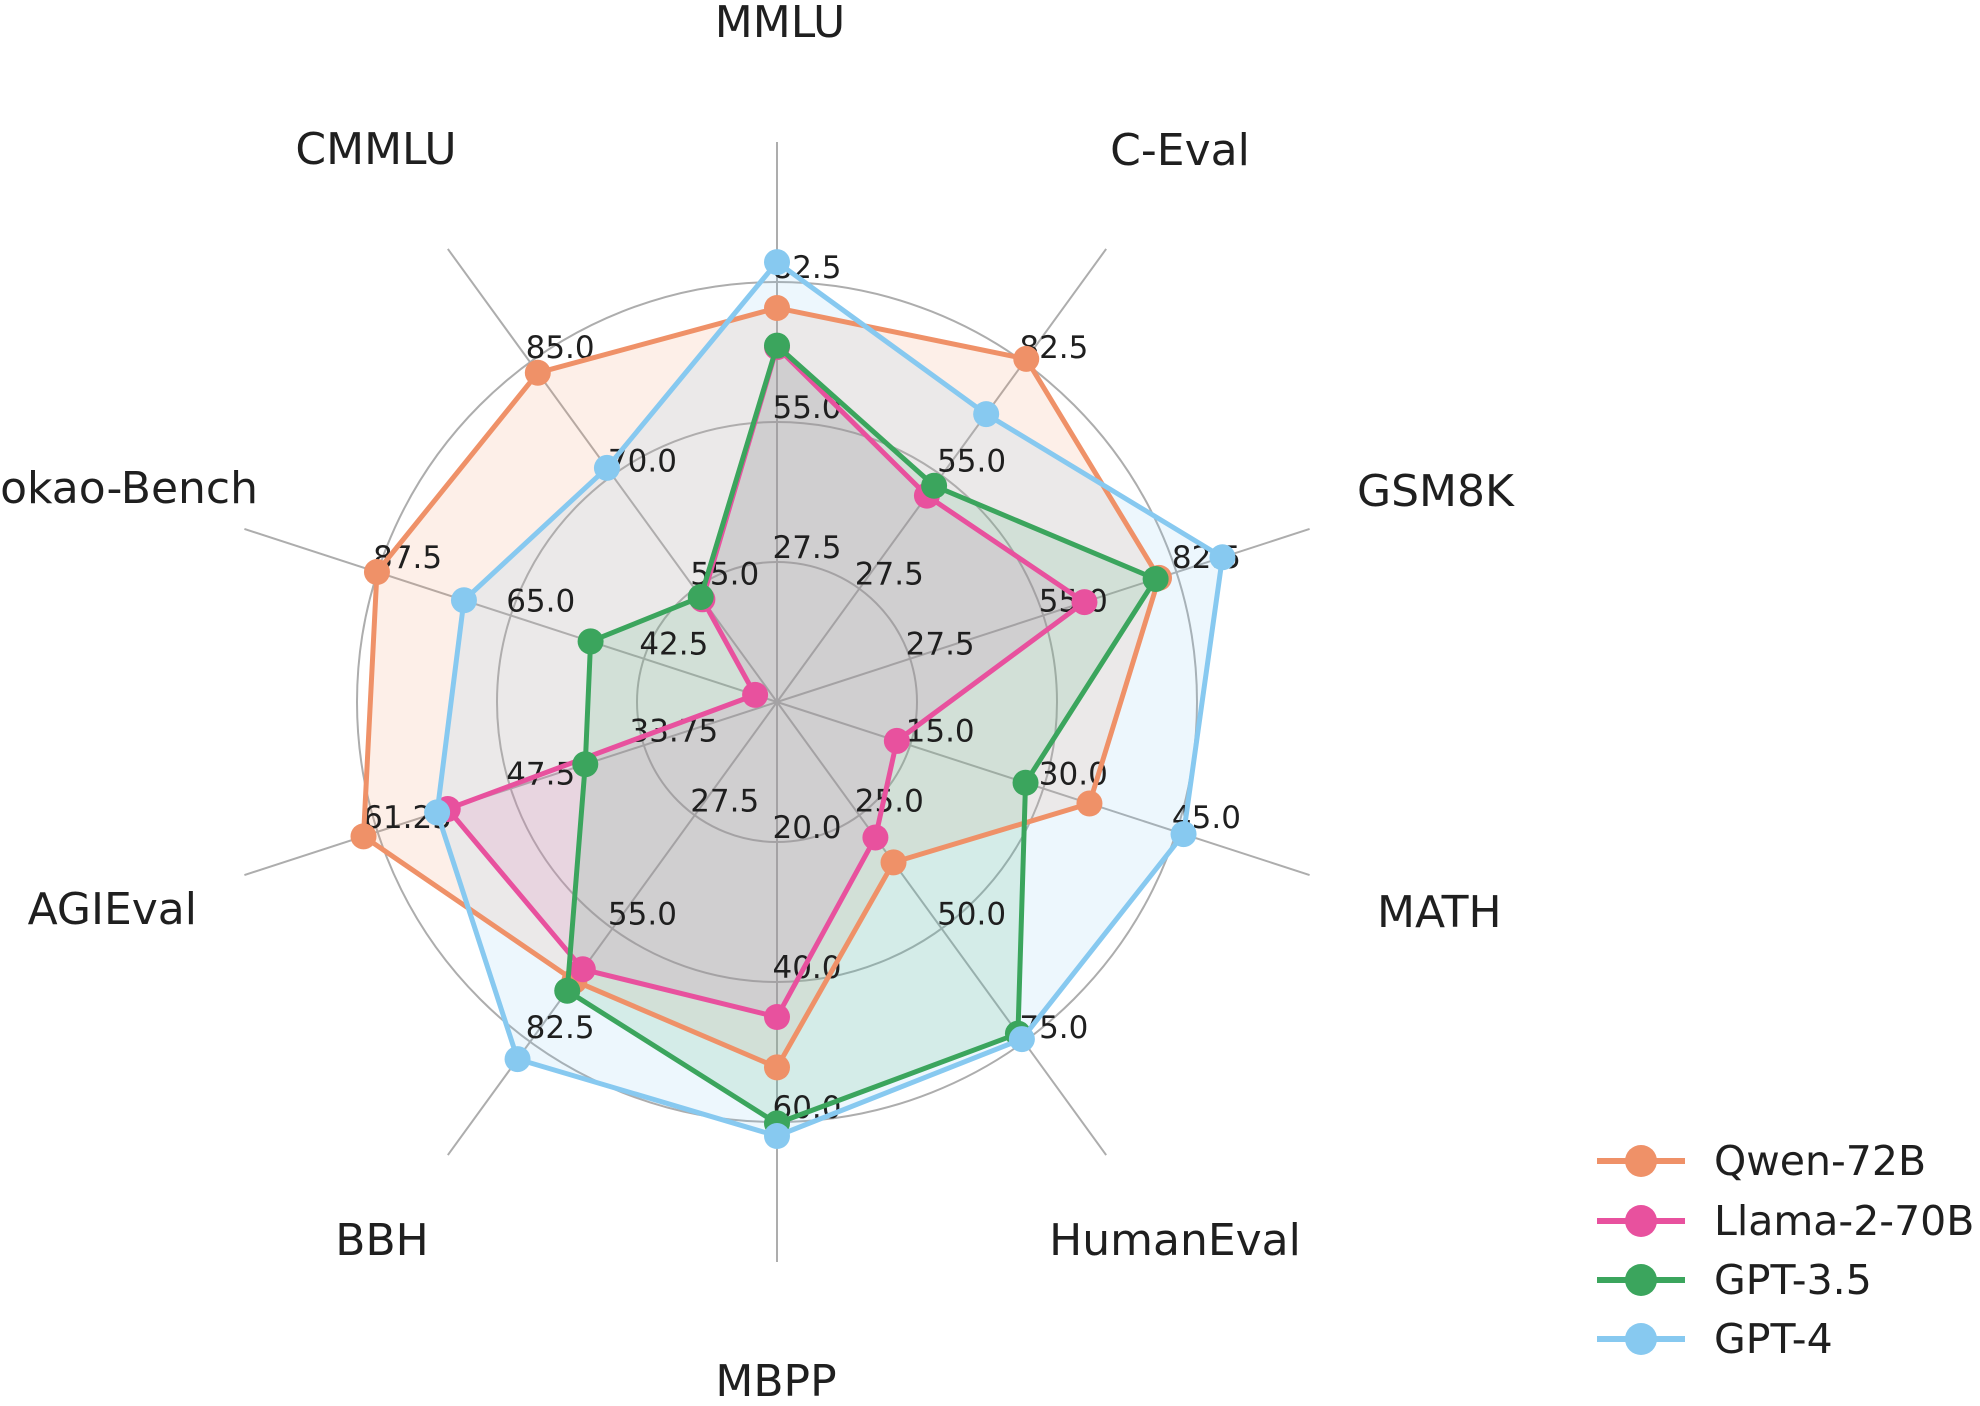 The image size is (1980, 1406). What do you see at coordinates (463, 600) in the screenshot?
I see `data-point-gpt-4-gaokao-bench` at bounding box center [463, 600].